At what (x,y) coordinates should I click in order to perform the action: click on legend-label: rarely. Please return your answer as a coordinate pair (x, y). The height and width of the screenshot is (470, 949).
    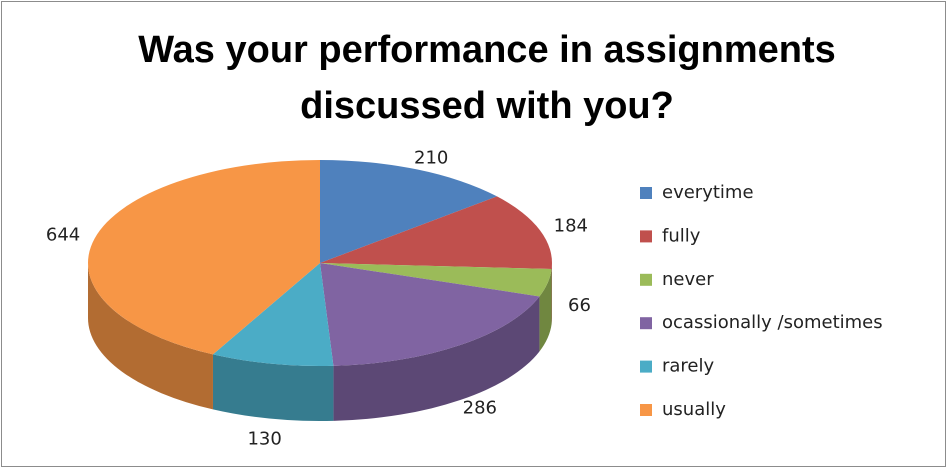
    Looking at the image, I should click on (688, 366).